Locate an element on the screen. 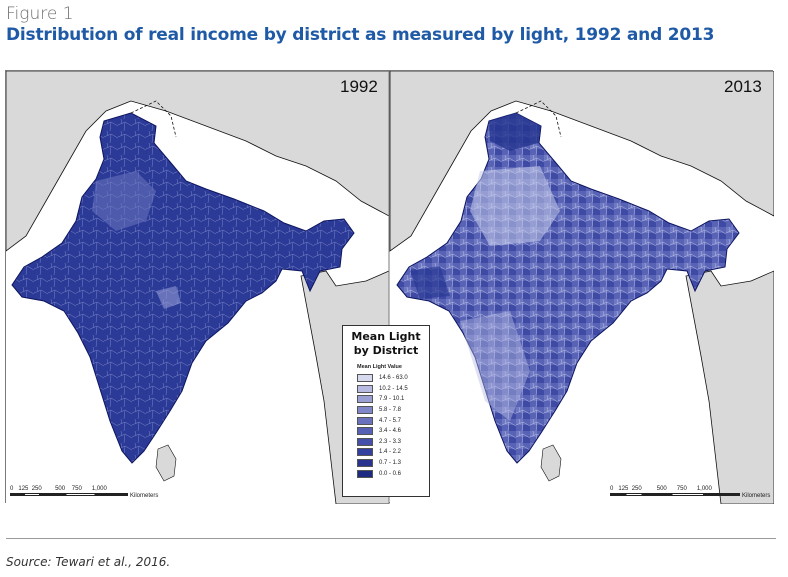  legend-label: 0.7 - 1.3 is located at coordinates (390, 463).